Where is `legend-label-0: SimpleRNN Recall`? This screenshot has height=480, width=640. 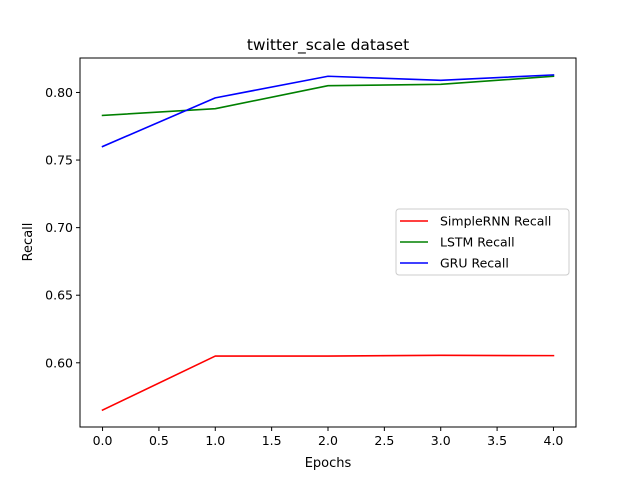
legend-label-0: SimpleRNN Recall is located at coordinates (495, 221).